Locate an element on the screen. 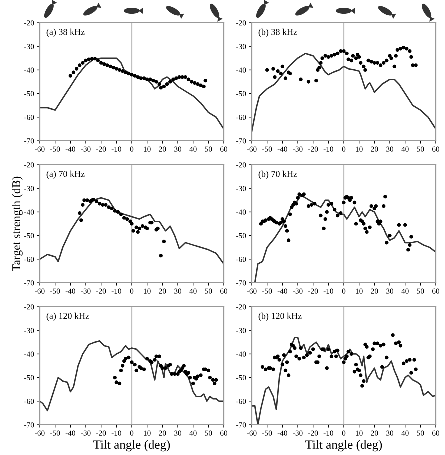 The width and height of the screenshot is (445, 455). text: (b) 38 kHz is located at coordinates (278, 33).